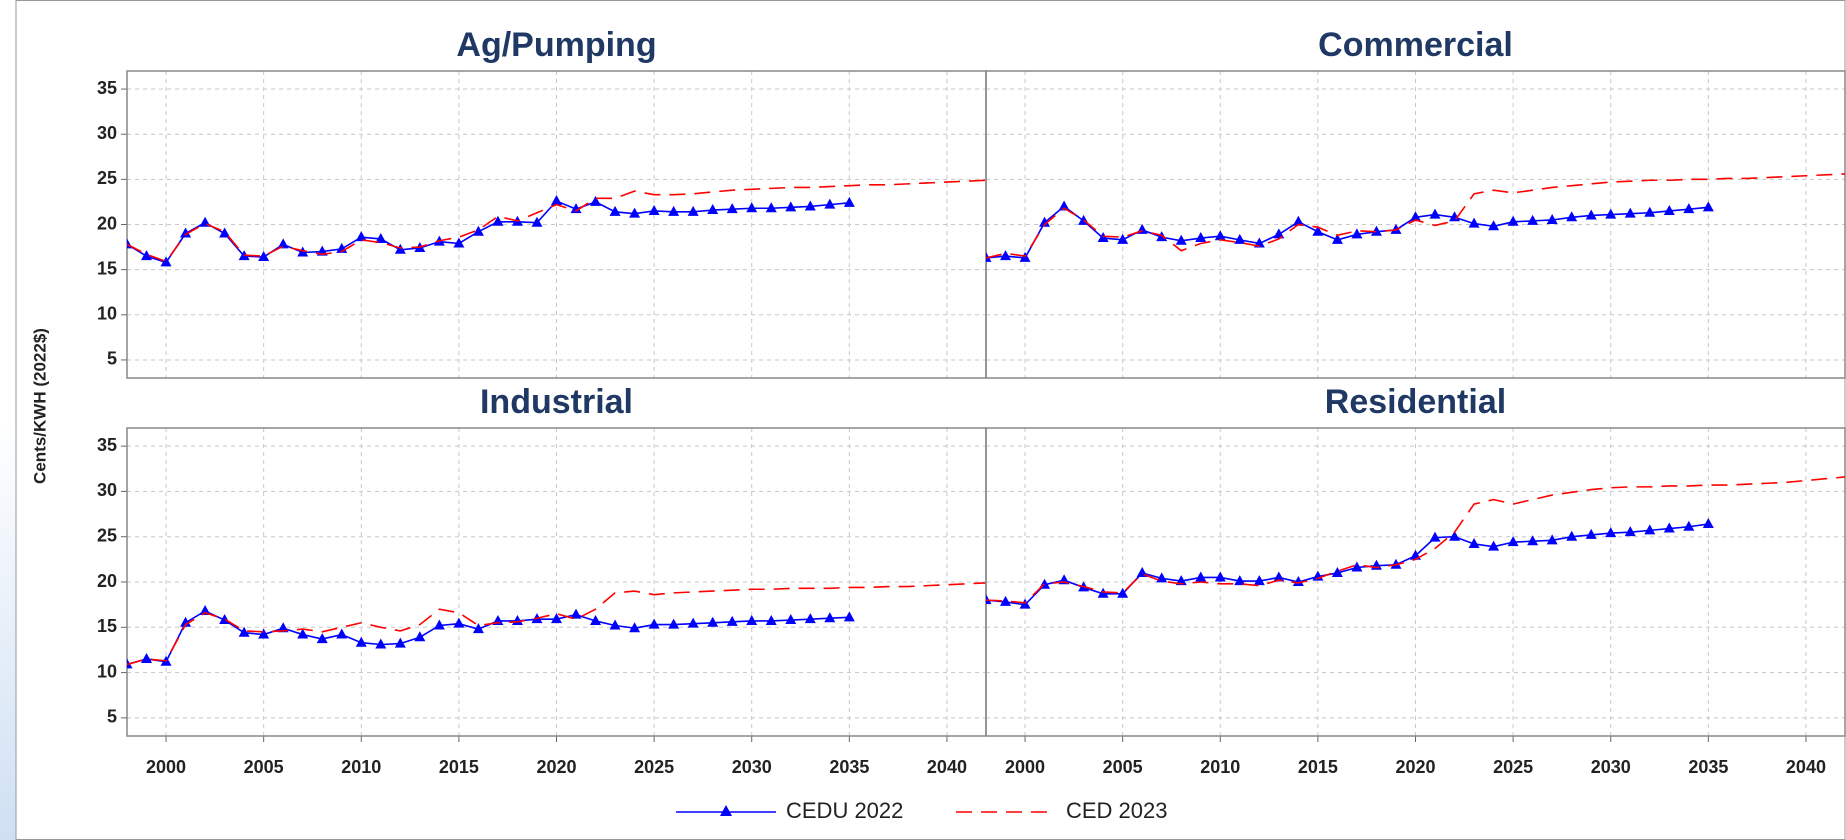  What do you see at coordinates (1025, 767) in the screenshot?
I see `x-tick-label: 2000` at bounding box center [1025, 767].